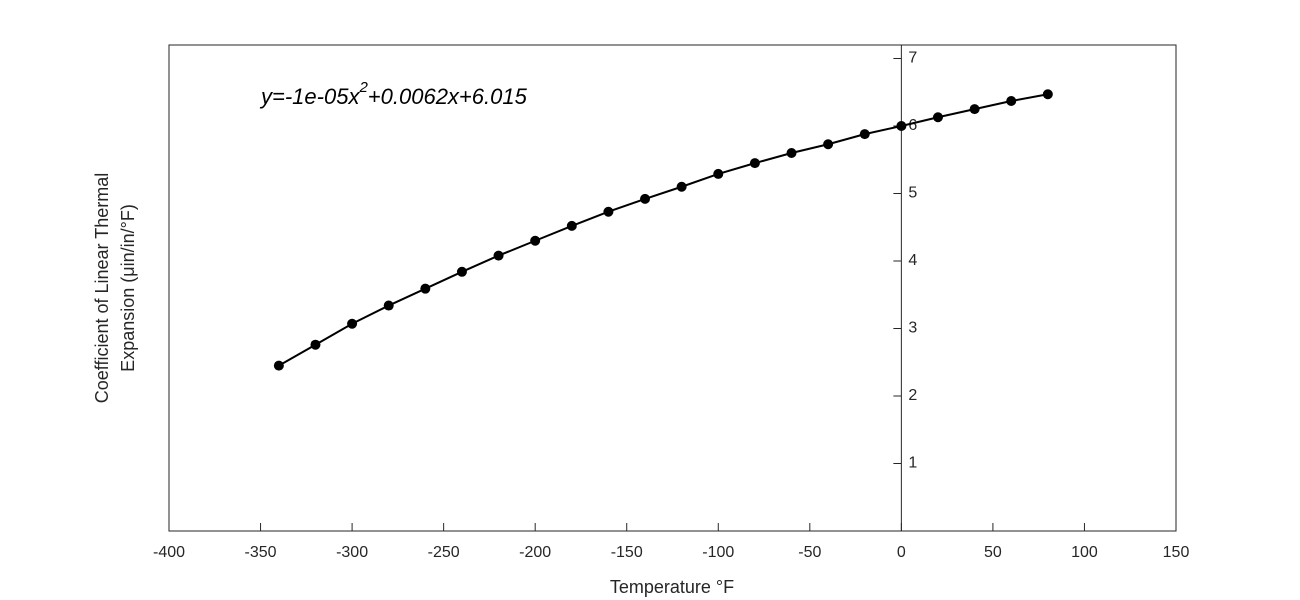 This screenshot has width=1300, height=600. I want to click on y-tick-label: 5, so click(912, 193).